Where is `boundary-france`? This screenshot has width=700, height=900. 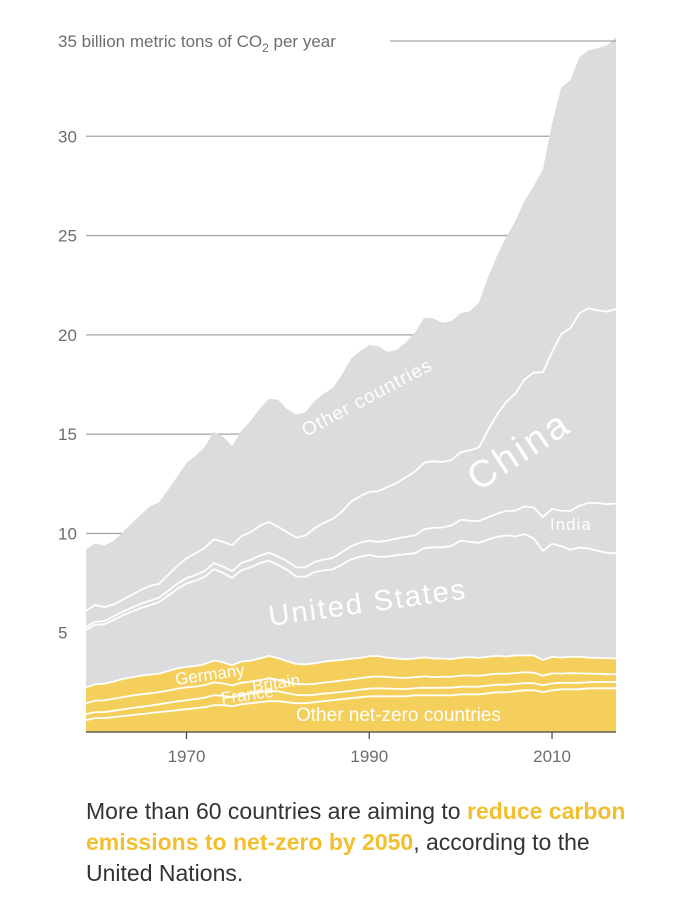
boundary-france is located at coordinates (350, 698).